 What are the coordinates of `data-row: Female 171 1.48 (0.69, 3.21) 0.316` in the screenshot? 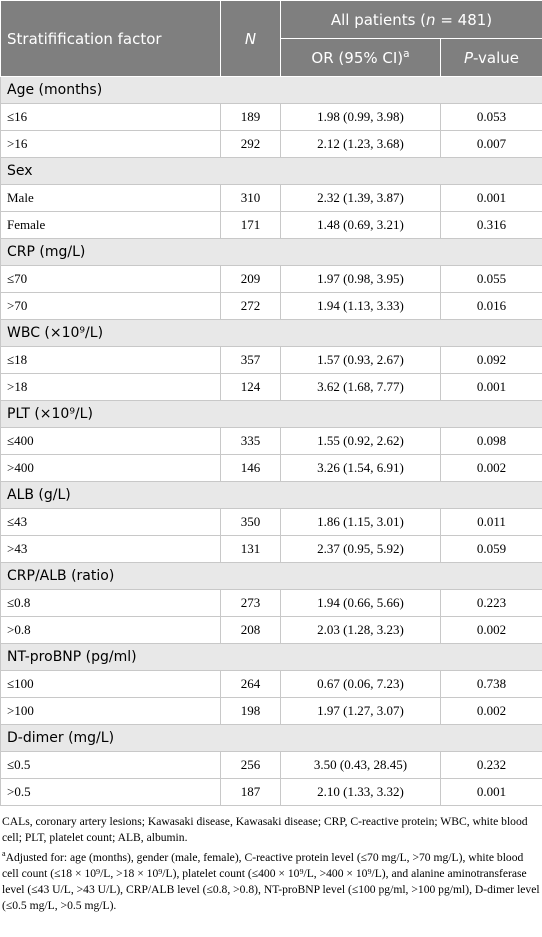 It's located at (271, 225).